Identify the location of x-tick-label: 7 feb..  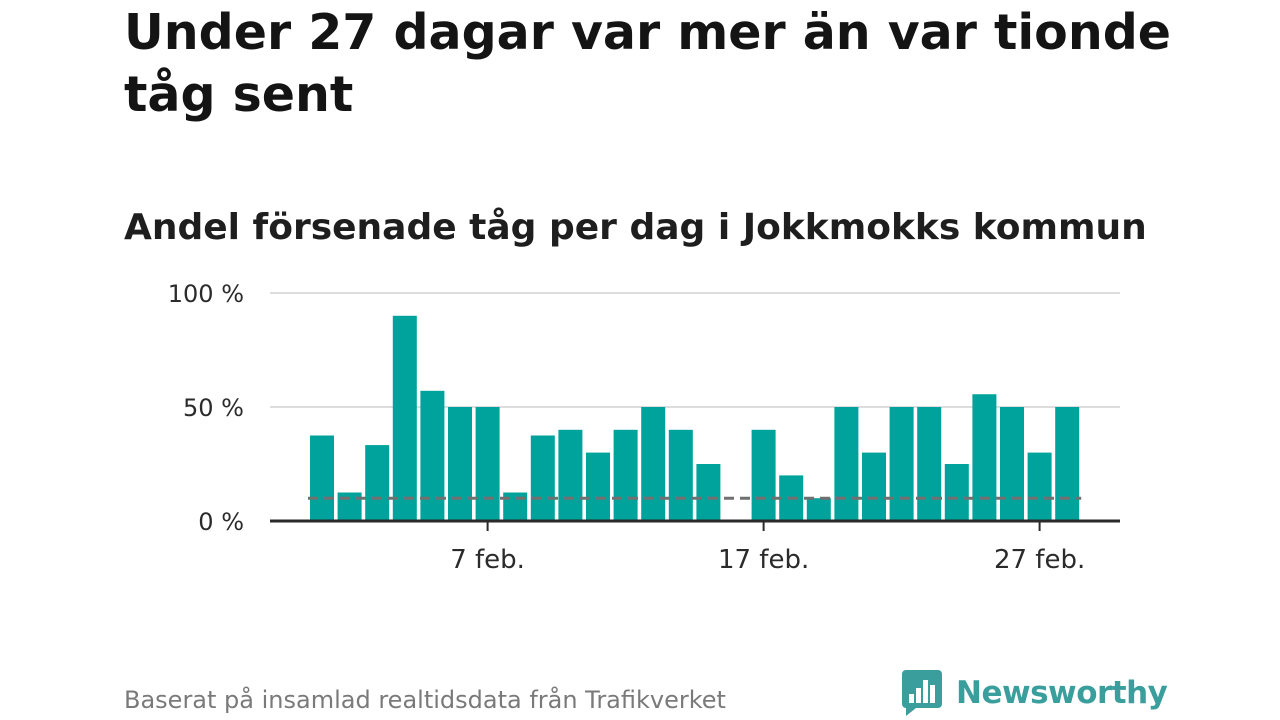
(487, 560).